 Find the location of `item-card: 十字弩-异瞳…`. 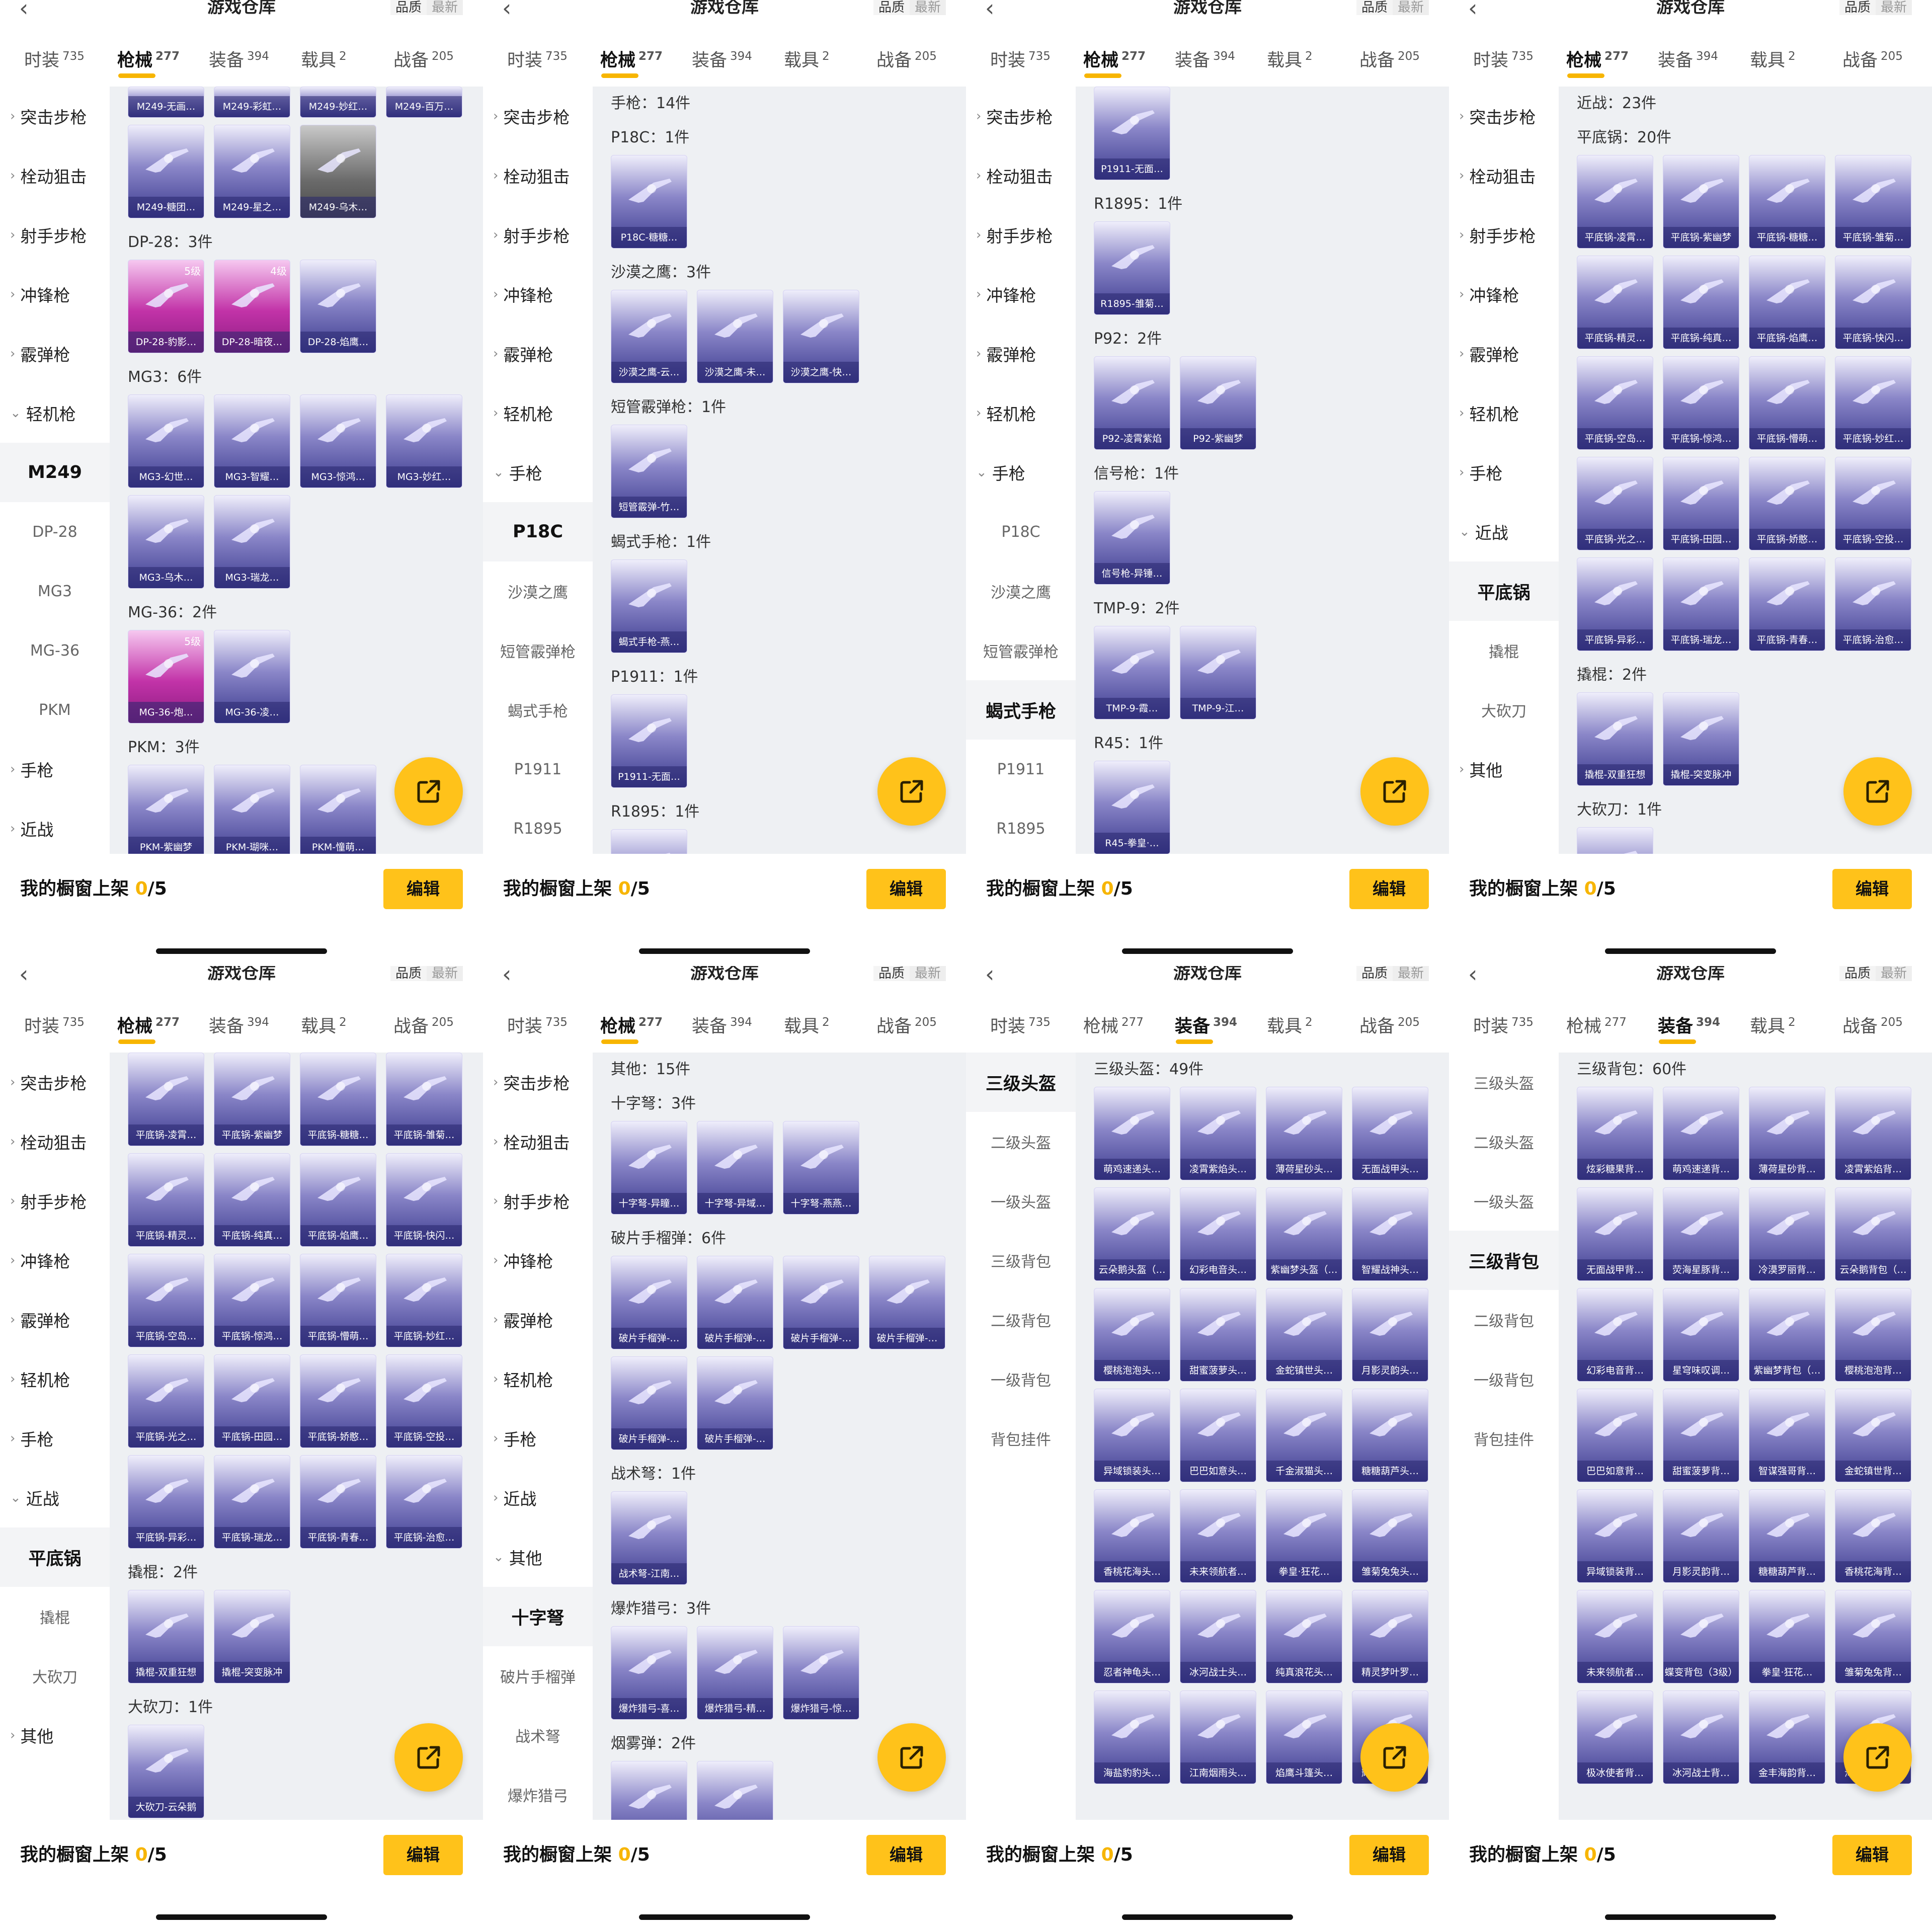

item-card: 十字弩-异瞳… is located at coordinates (649, 1168).